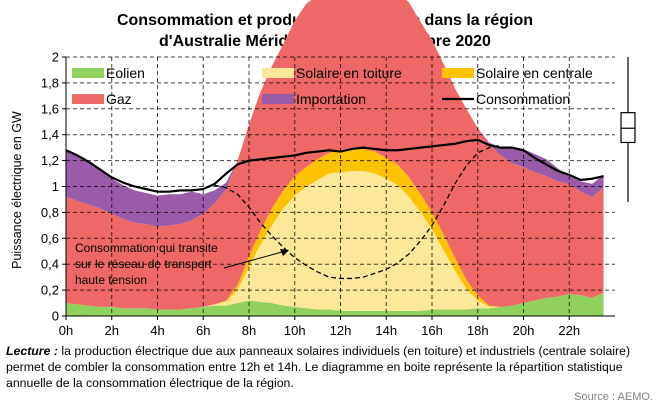 The height and width of the screenshot is (411, 661). I want to click on x-tick-label: 16h, so click(432, 330).